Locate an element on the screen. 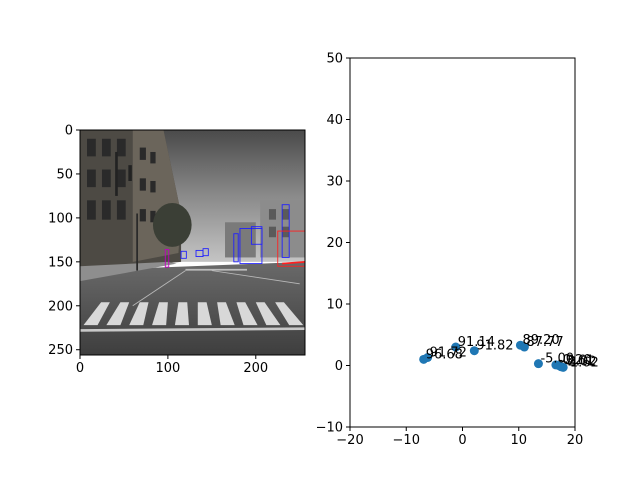 The width and height of the screenshot is (640, 480). scatter-x-tick-label: 10 is located at coordinates (518, 440).